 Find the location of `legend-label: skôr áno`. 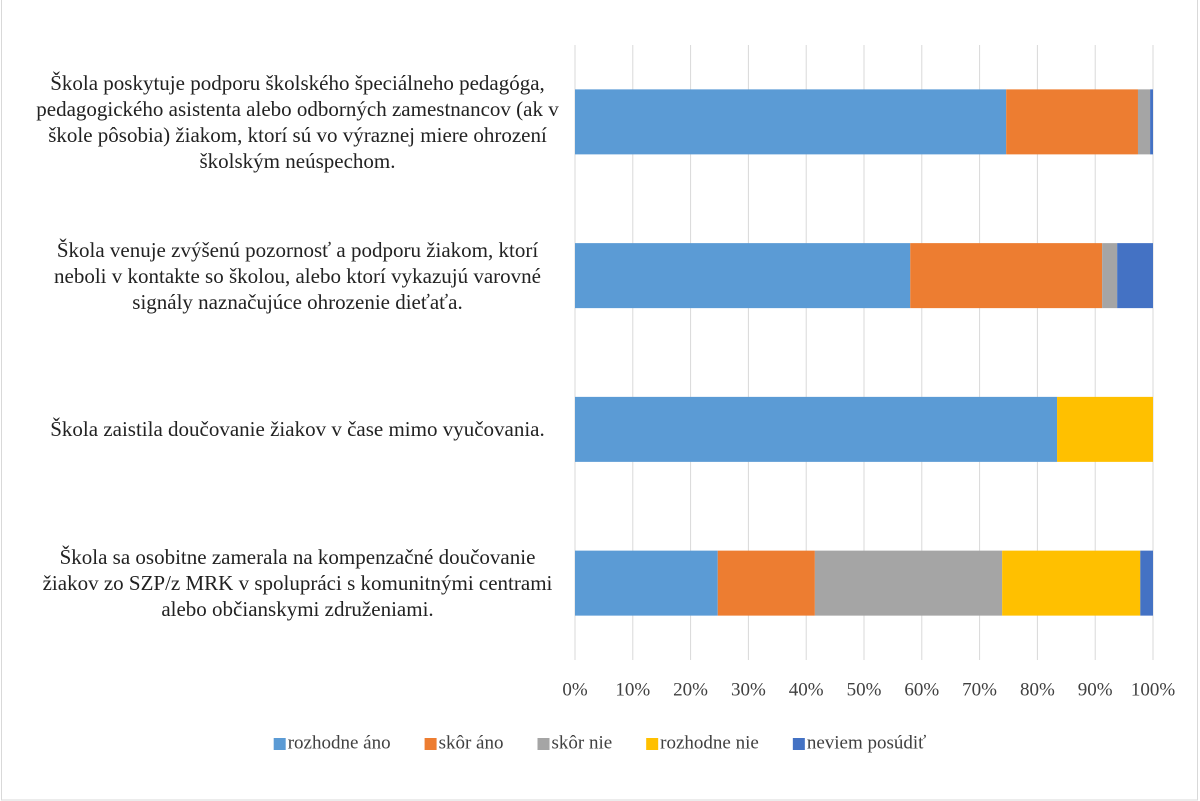

legend-label: skôr áno is located at coordinates (471, 742).